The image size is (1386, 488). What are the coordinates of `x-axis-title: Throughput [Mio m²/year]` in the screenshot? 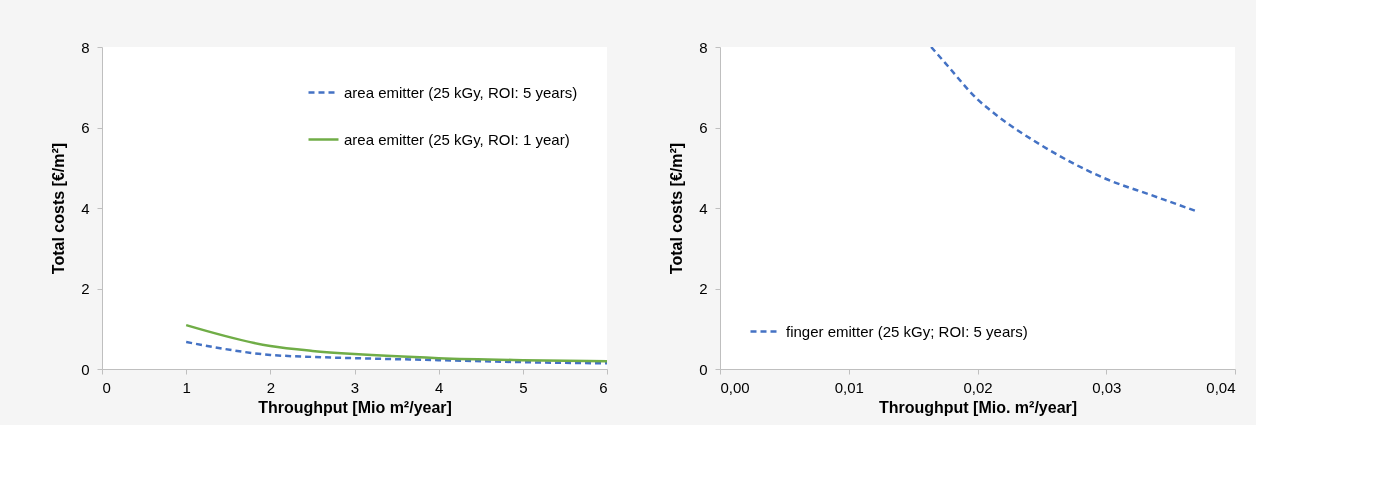 It's located at (355, 407).